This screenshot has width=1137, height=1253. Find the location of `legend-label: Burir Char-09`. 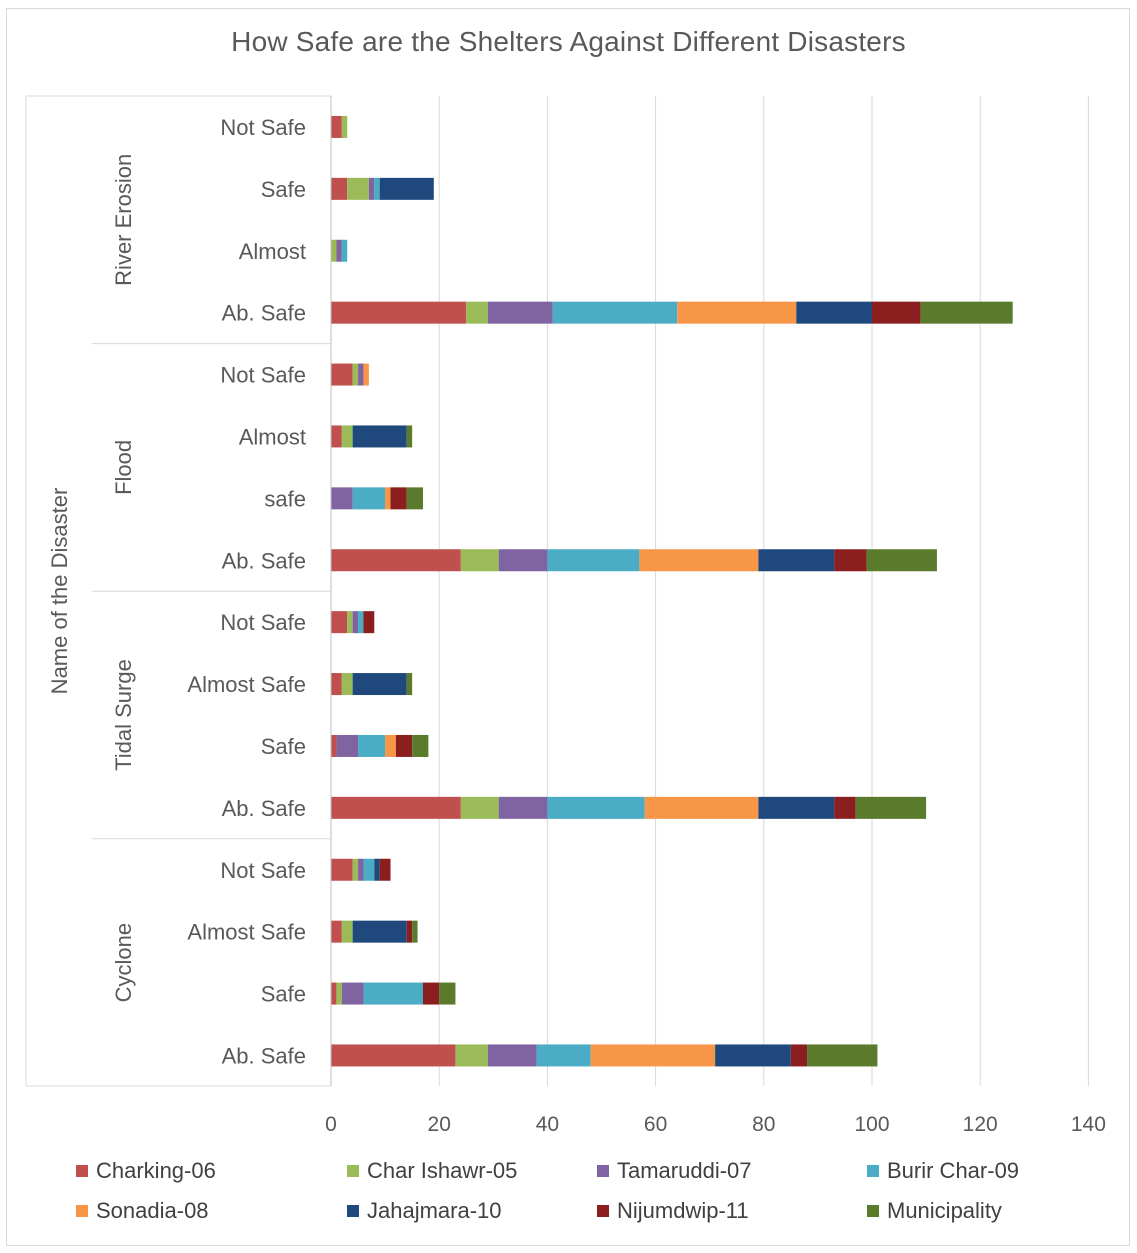

legend-label: Burir Char-09 is located at coordinates (953, 1170).